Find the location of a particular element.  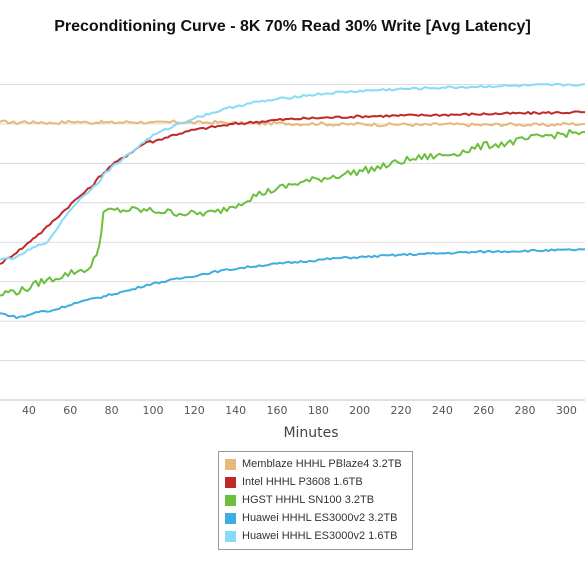

x-tick-label: 180 is located at coordinates (318, 410).